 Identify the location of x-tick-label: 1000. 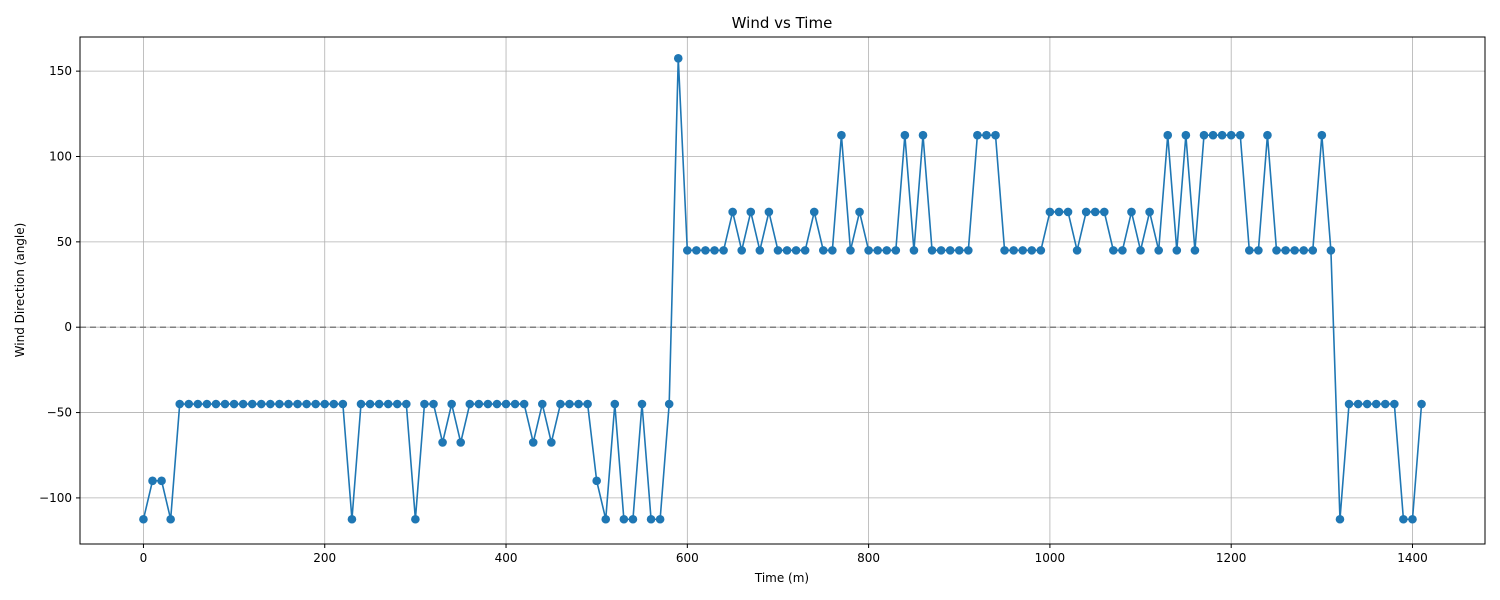
(1050, 558).